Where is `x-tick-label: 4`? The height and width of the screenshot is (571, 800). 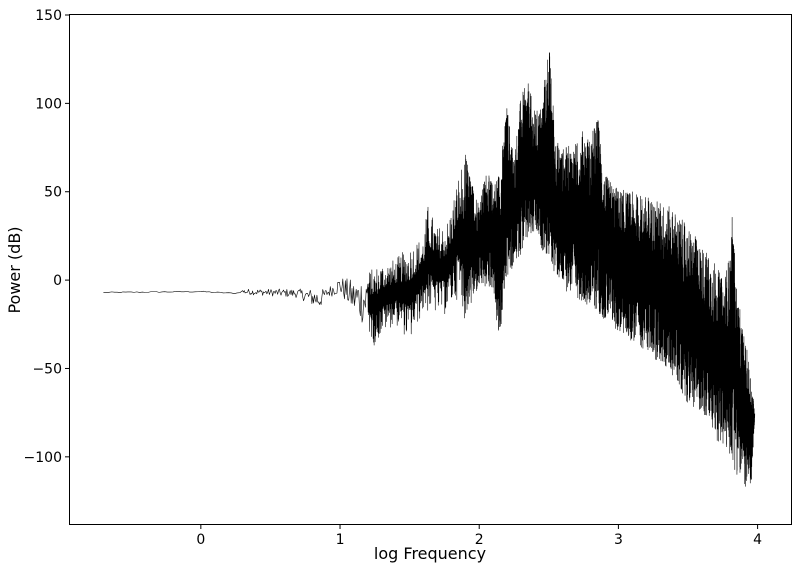
x-tick-label: 4 is located at coordinates (757, 540).